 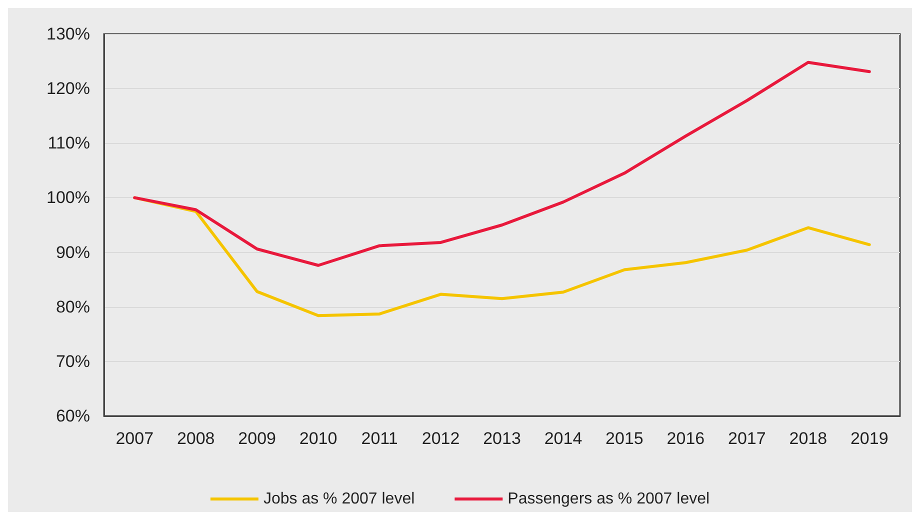 I want to click on x-tick-label: 2019, so click(x=869, y=438).